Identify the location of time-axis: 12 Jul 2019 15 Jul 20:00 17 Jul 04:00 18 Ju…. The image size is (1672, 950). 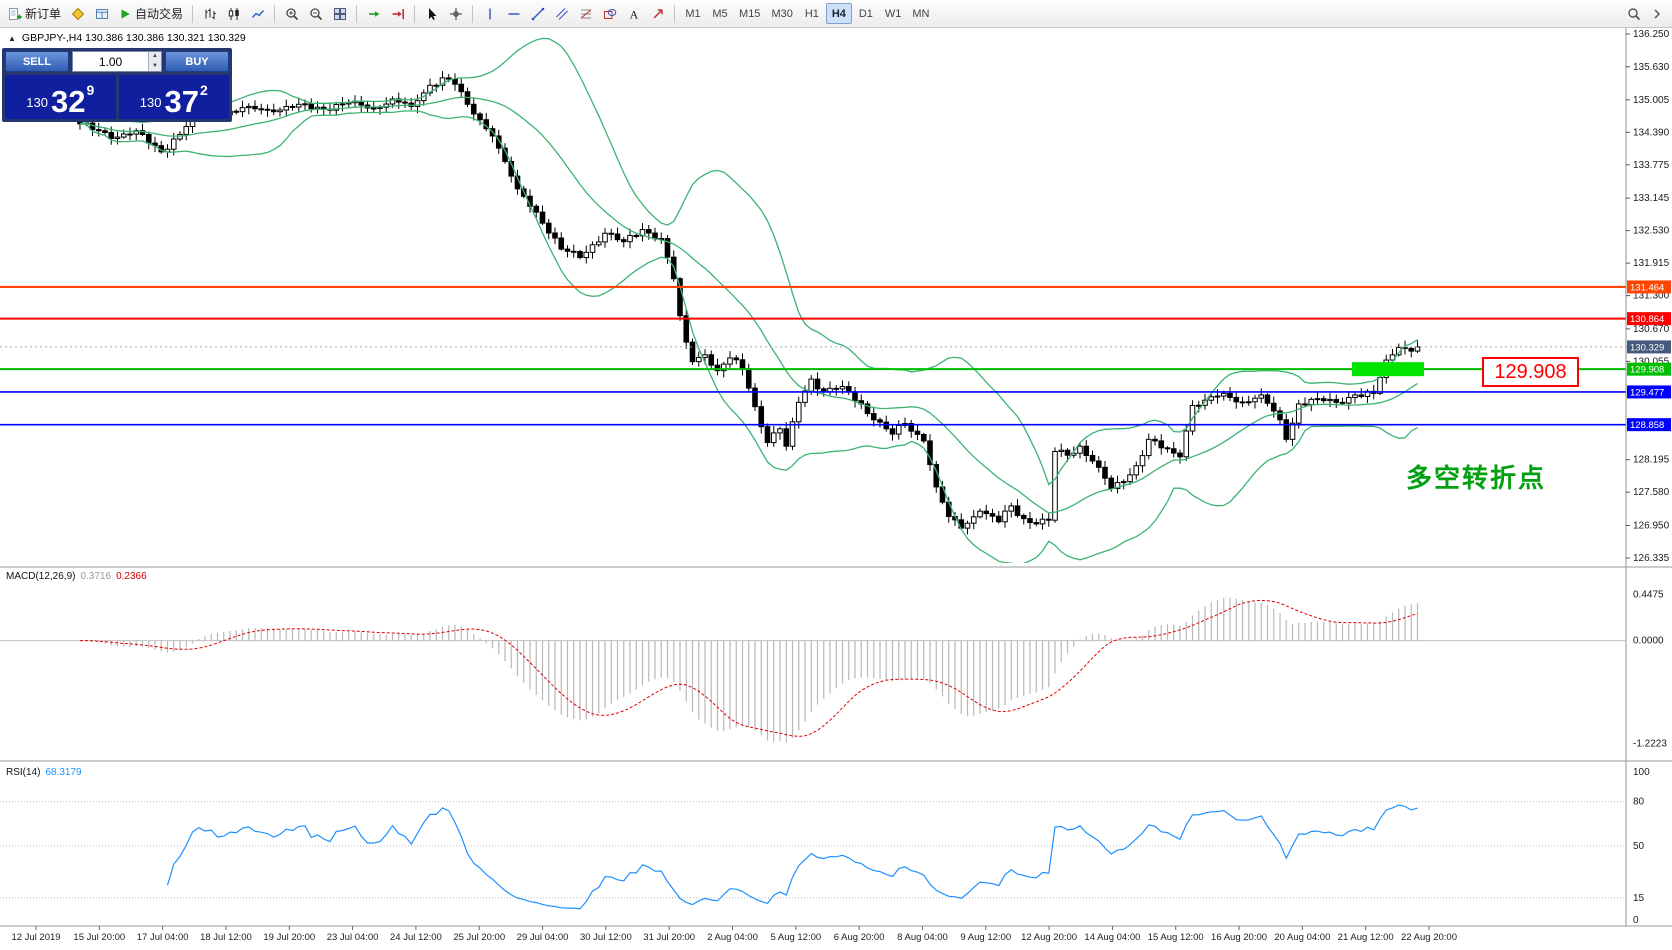
(734, 934).